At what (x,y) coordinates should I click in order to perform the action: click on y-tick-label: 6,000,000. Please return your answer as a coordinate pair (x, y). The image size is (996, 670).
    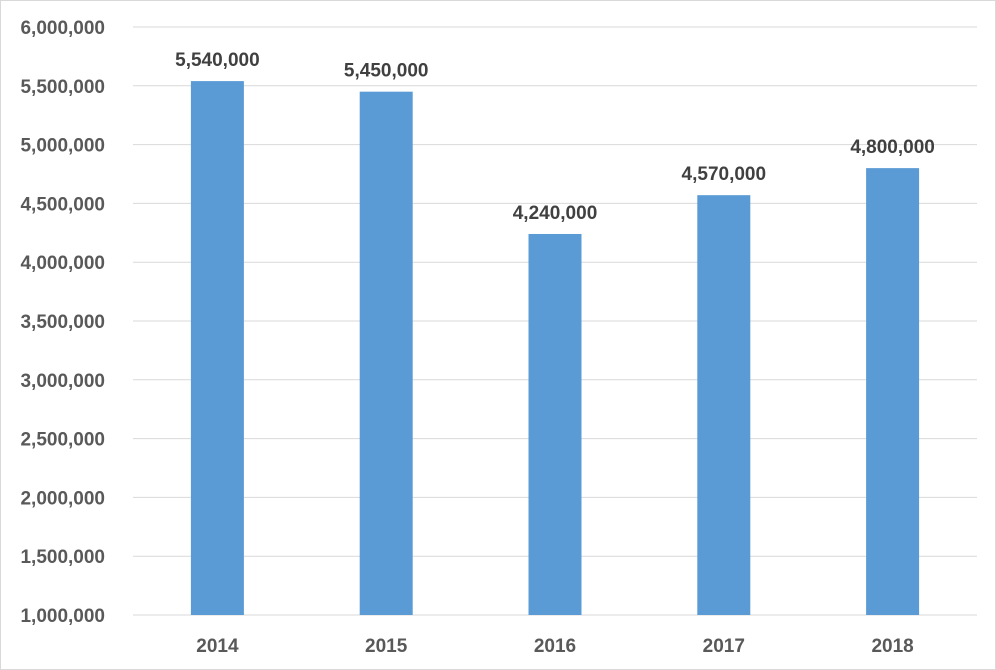
    Looking at the image, I should click on (62, 28).